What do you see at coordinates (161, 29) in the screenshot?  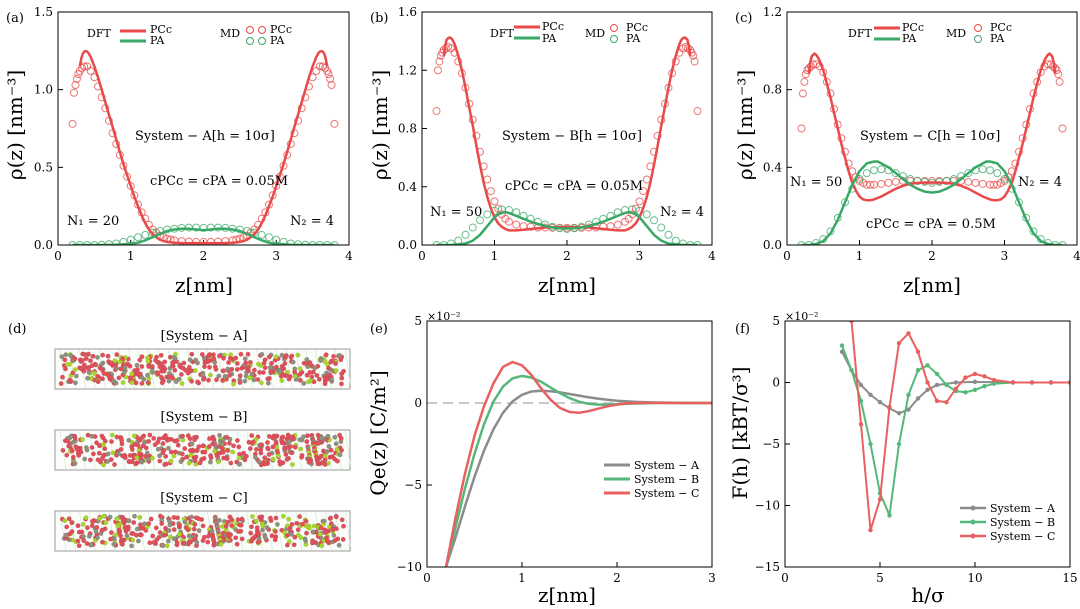 I see `legend-dft-pcc-label: PCc` at bounding box center [161, 29].